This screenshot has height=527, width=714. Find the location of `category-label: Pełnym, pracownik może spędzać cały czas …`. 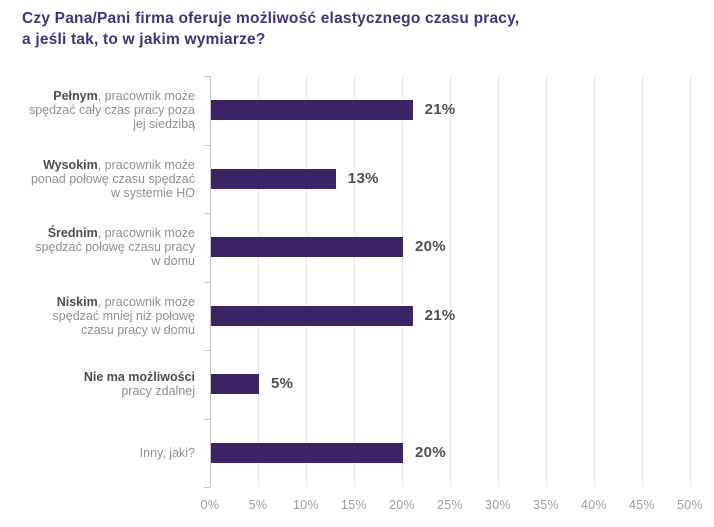

category-label: Pełnym, pracownik może spędzać cały czas … is located at coordinates (102, 110).